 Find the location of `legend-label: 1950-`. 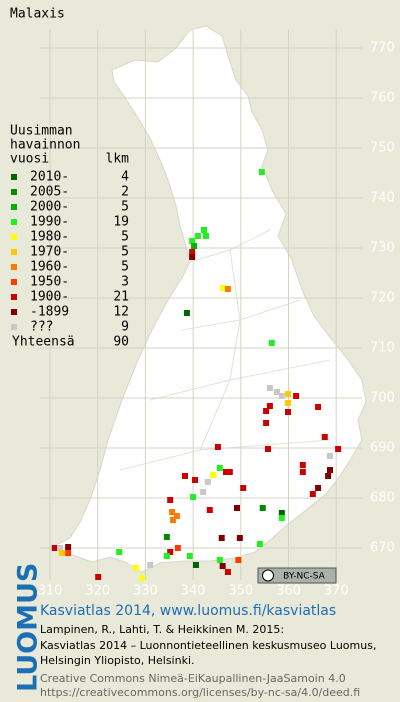

legend-label: 1950- is located at coordinates (49, 282).